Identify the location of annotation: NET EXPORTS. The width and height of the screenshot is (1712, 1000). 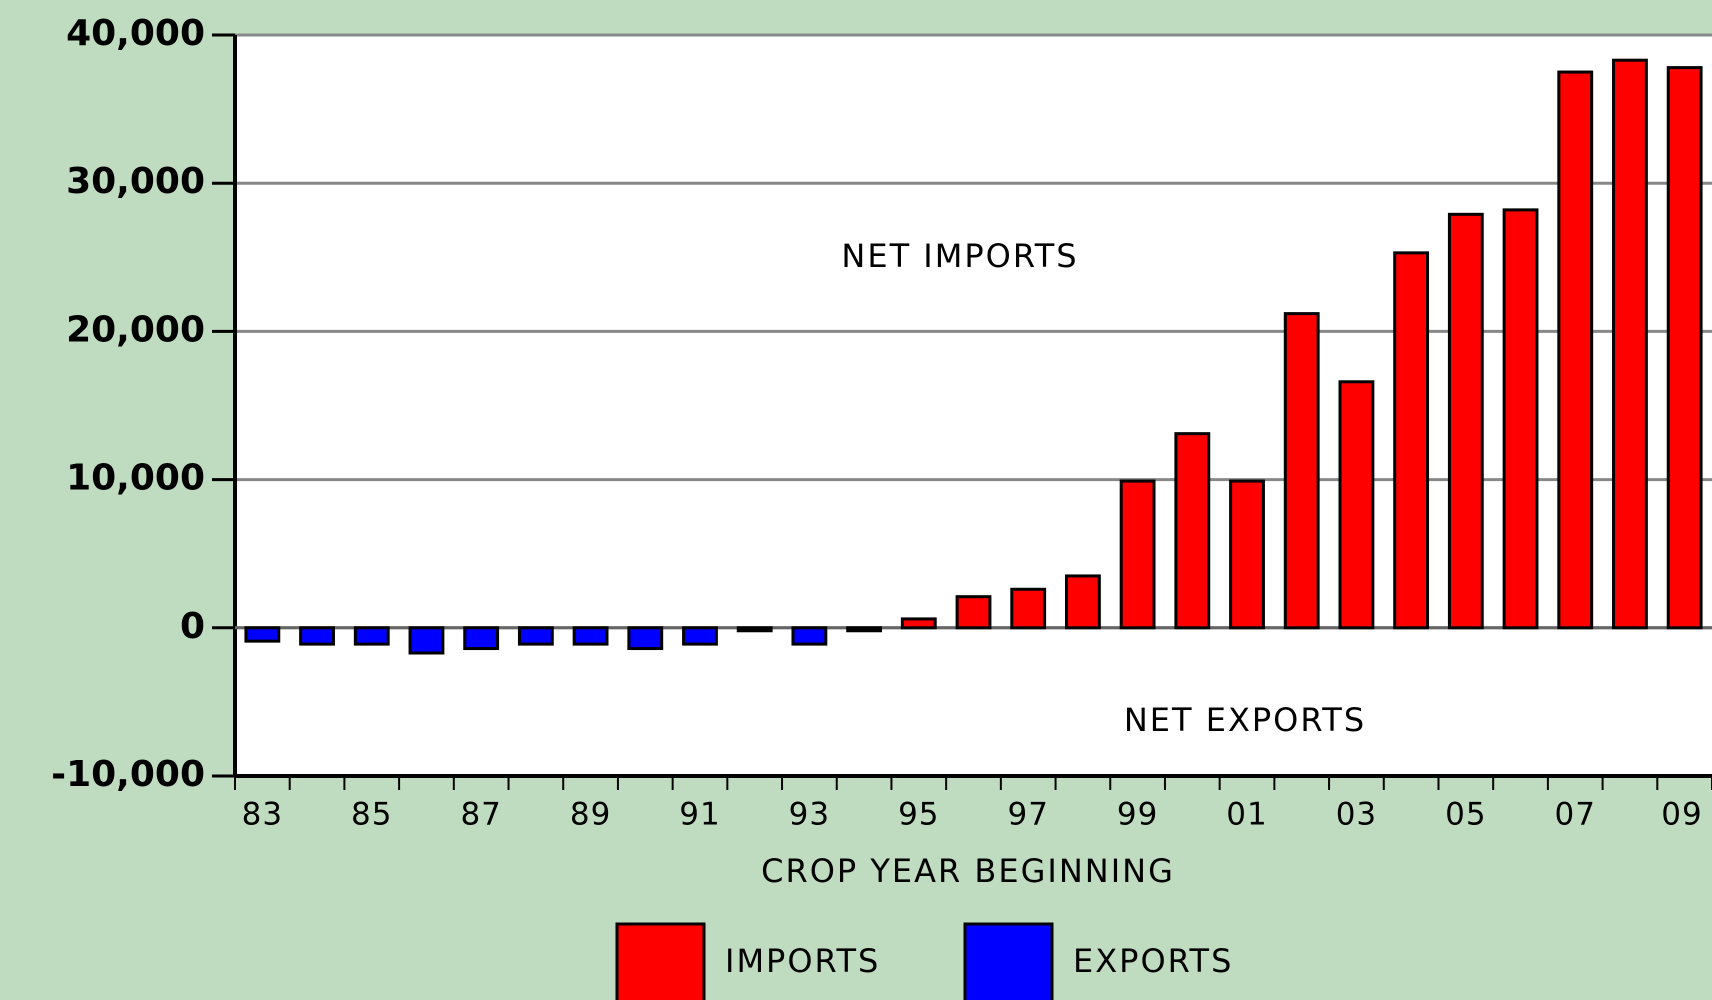
(1245, 720).